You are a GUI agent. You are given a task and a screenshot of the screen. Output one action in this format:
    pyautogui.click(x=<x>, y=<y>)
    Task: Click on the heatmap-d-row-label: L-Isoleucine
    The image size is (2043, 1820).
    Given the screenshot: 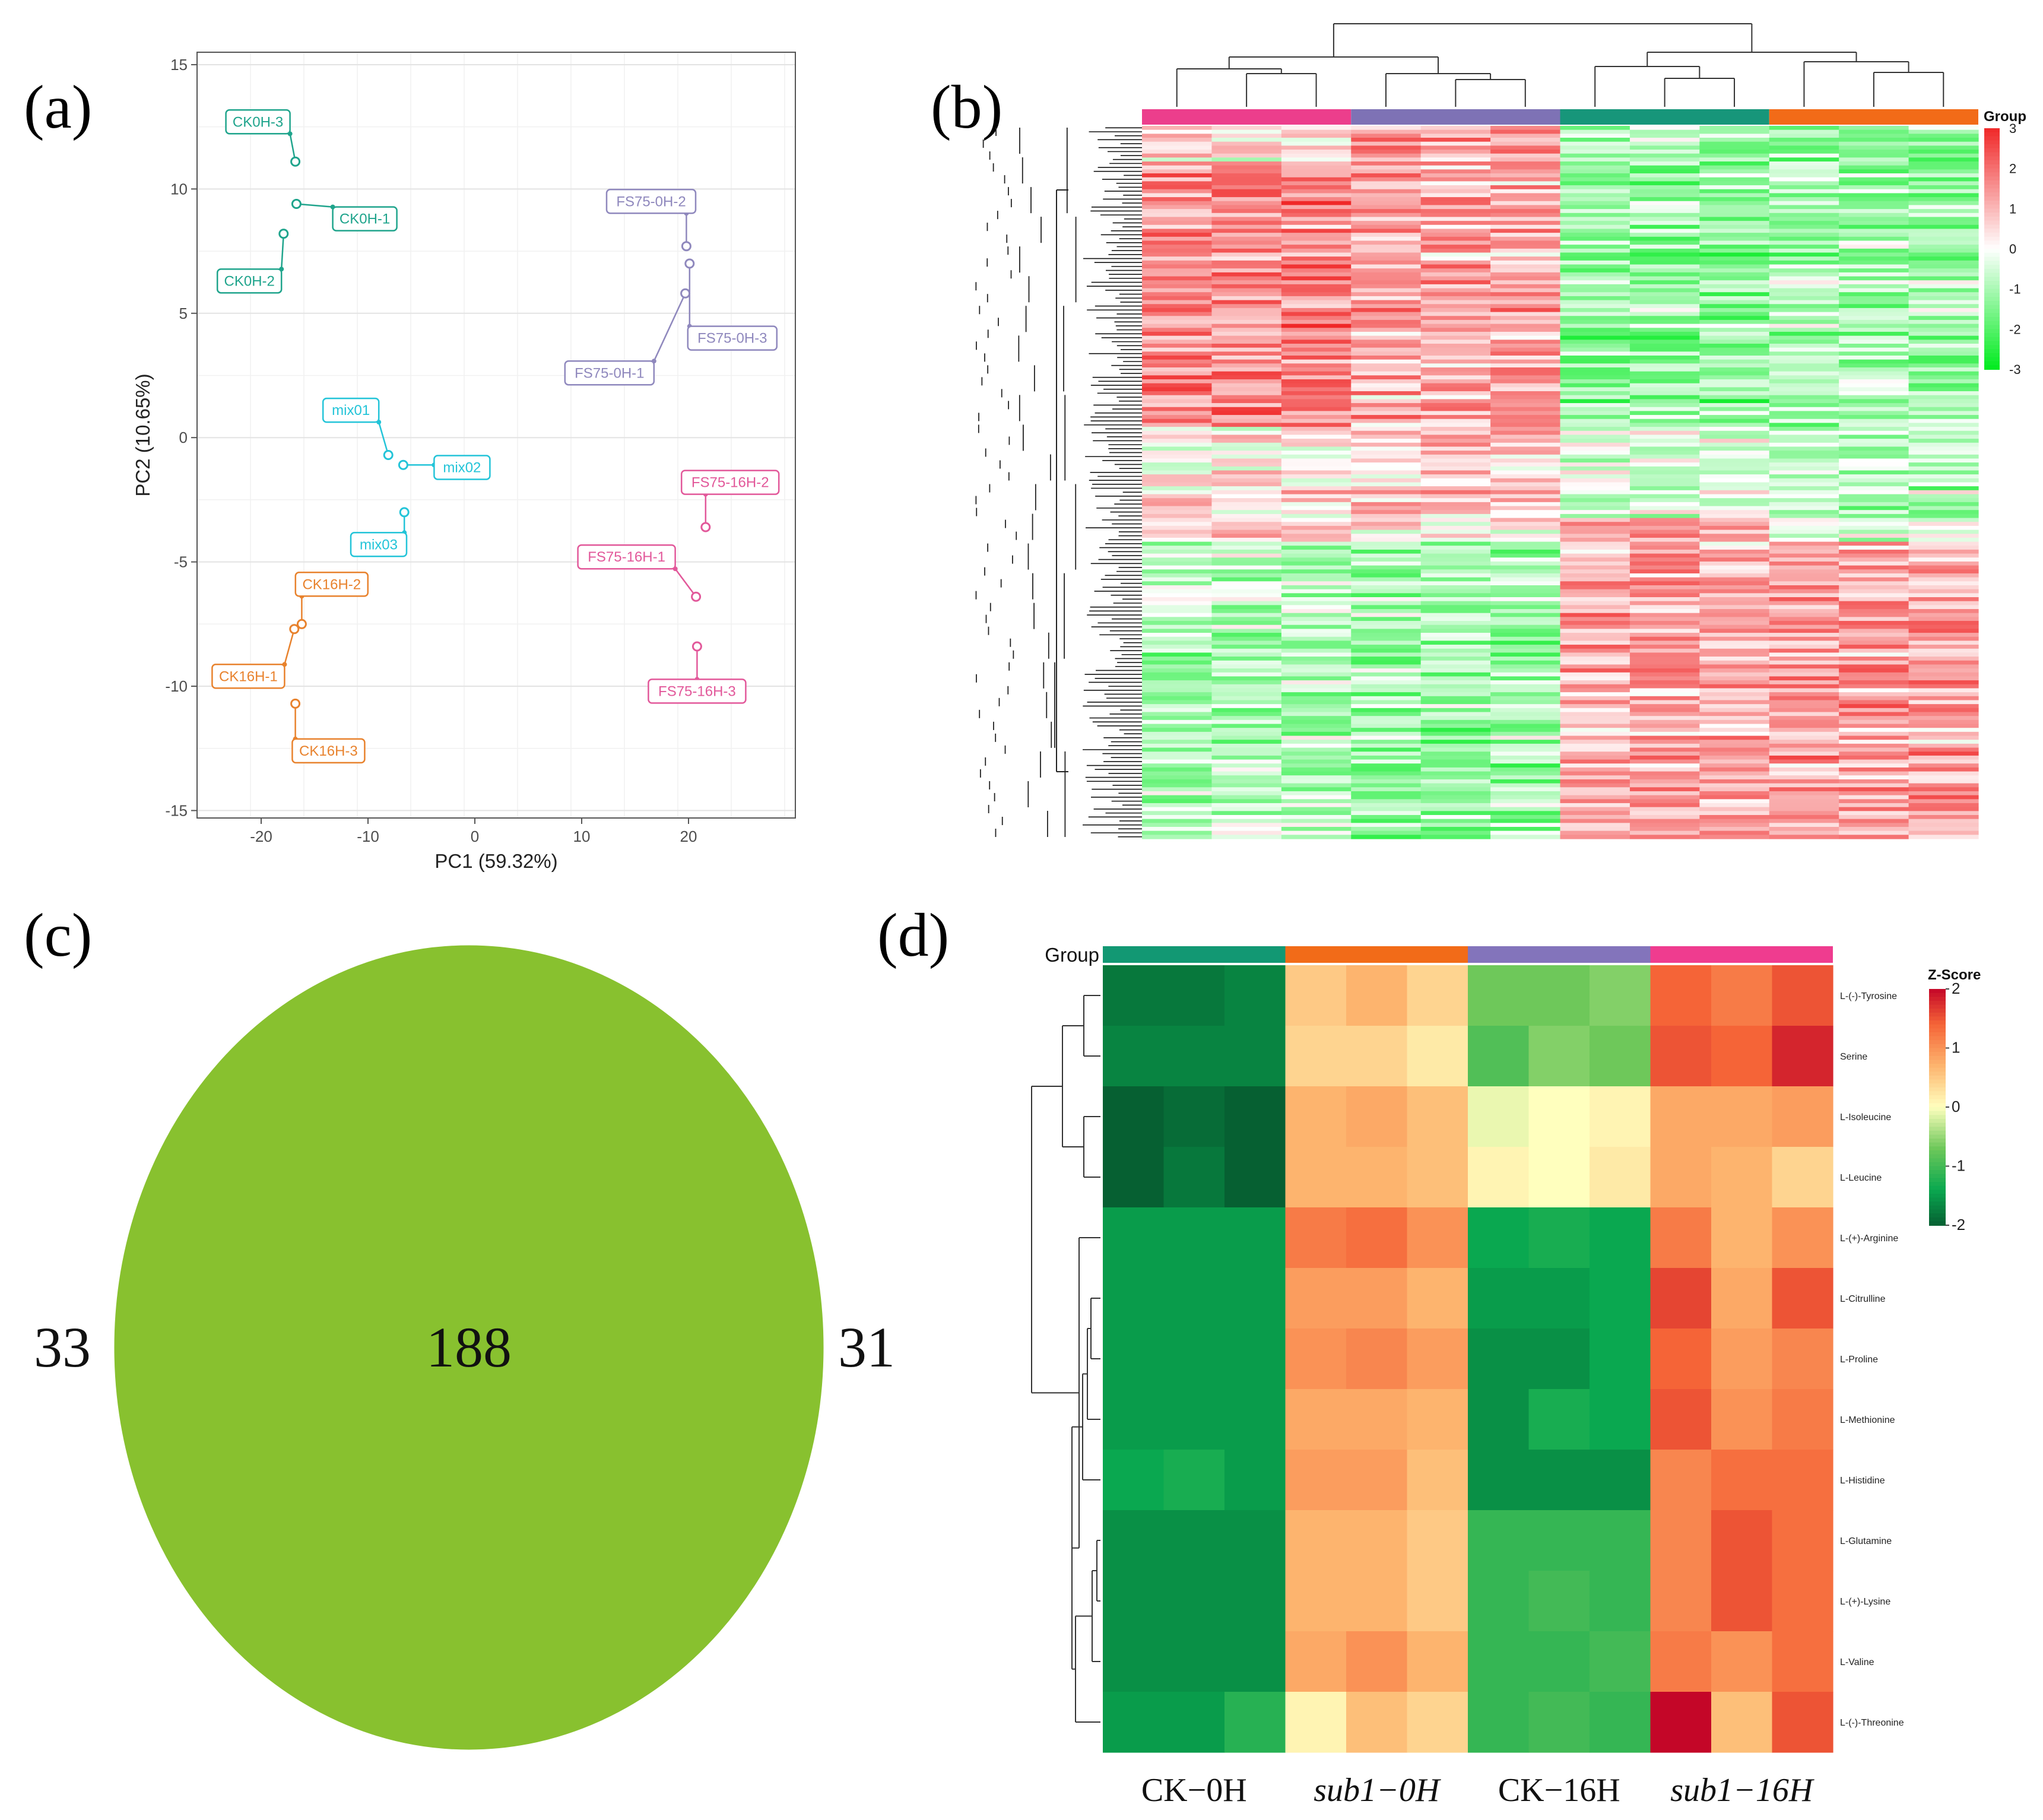 What is the action you would take?
    pyautogui.click(x=1865, y=1117)
    